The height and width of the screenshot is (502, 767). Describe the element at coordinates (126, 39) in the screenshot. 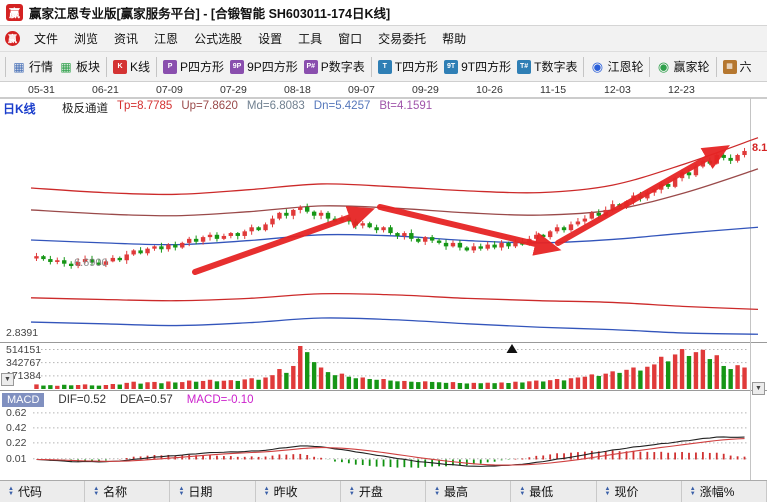

I see `menu-item-资讯: 资讯` at that location.